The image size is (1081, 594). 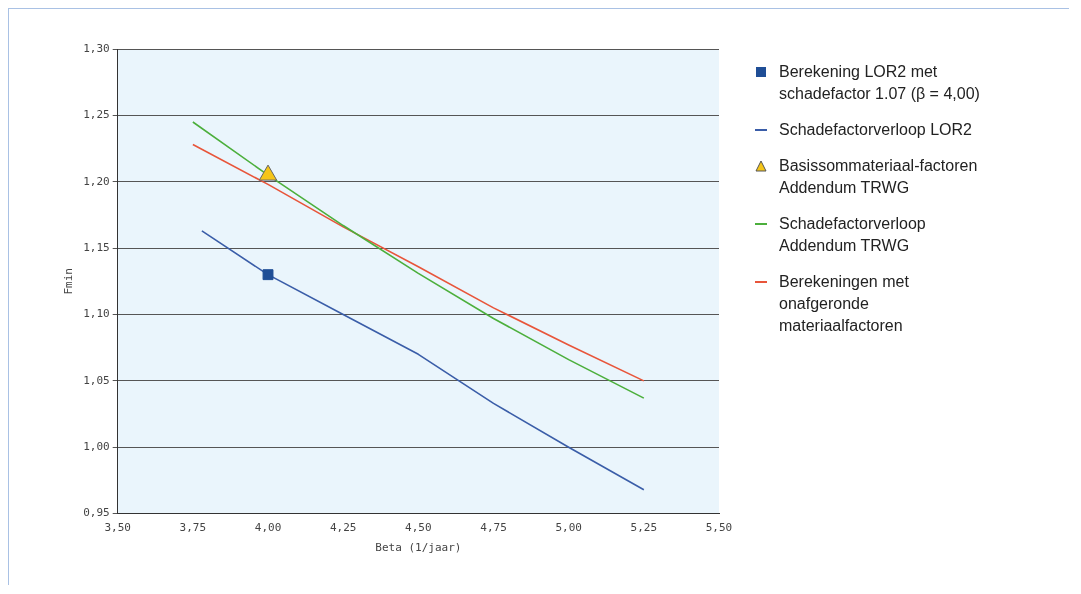 What do you see at coordinates (493, 528) in the screenshot?
I see `x-tick-label: 4,75` at bounding box center [493, 528].